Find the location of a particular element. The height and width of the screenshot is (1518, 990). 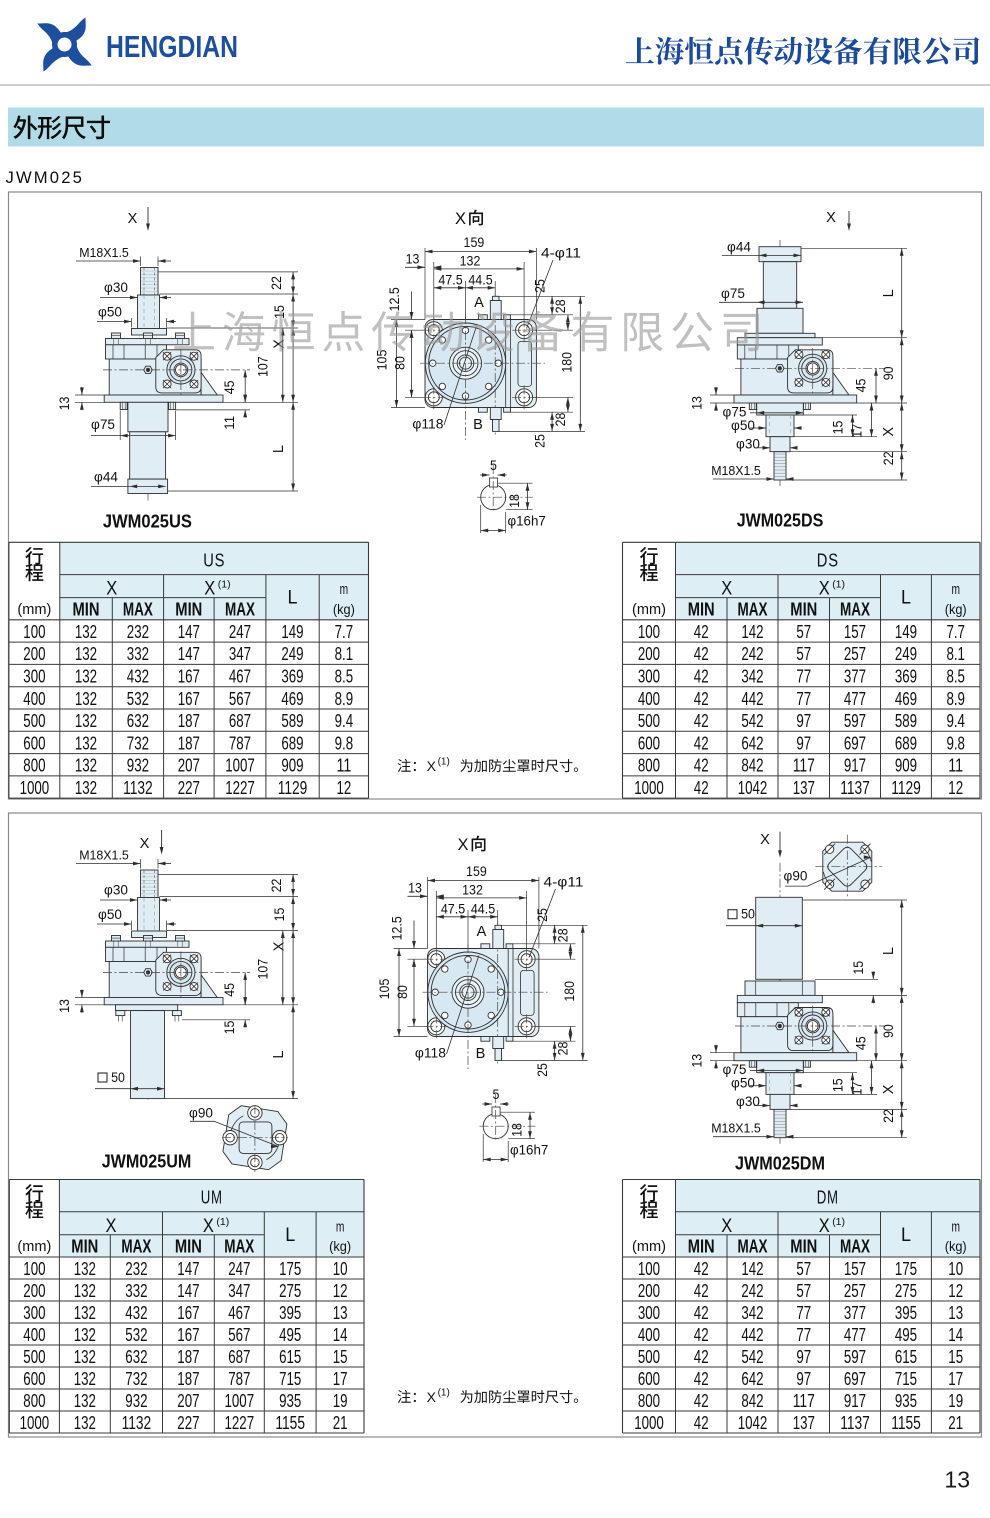

svg-text: 342 is located at coordinates (752, 677).